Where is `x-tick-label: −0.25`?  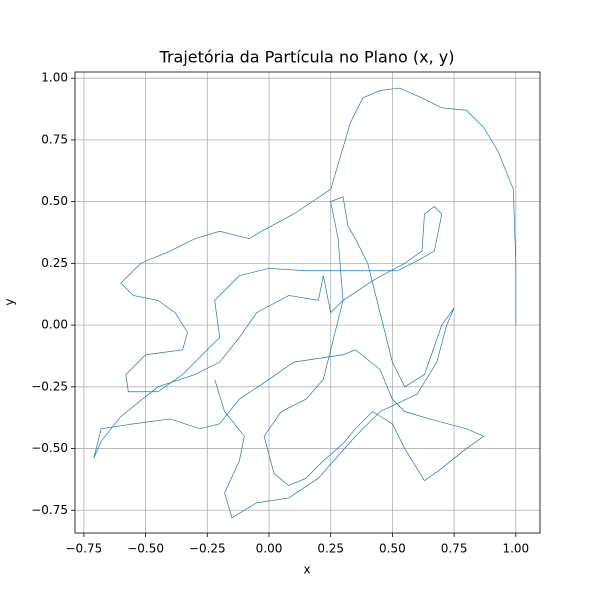
x-tick-label: −0.25 is located at coordinates (207, 549).